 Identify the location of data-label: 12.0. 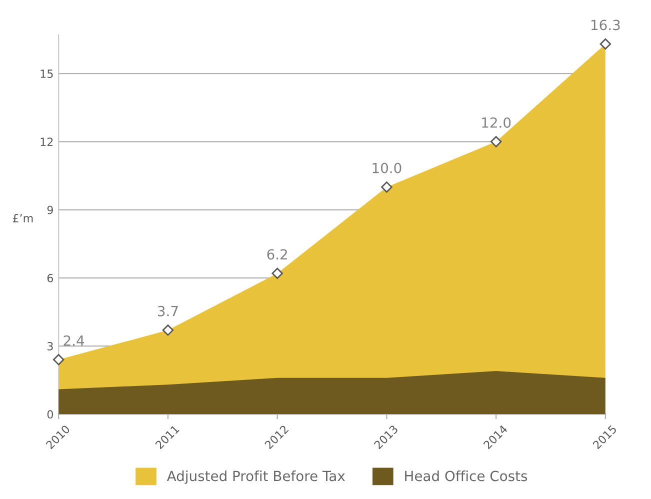
(496, 122).